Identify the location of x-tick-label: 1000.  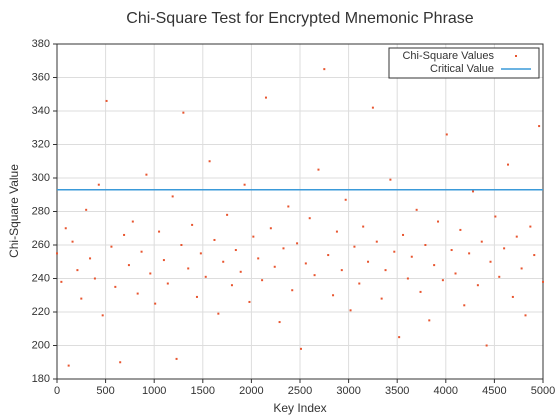
(154, 391).